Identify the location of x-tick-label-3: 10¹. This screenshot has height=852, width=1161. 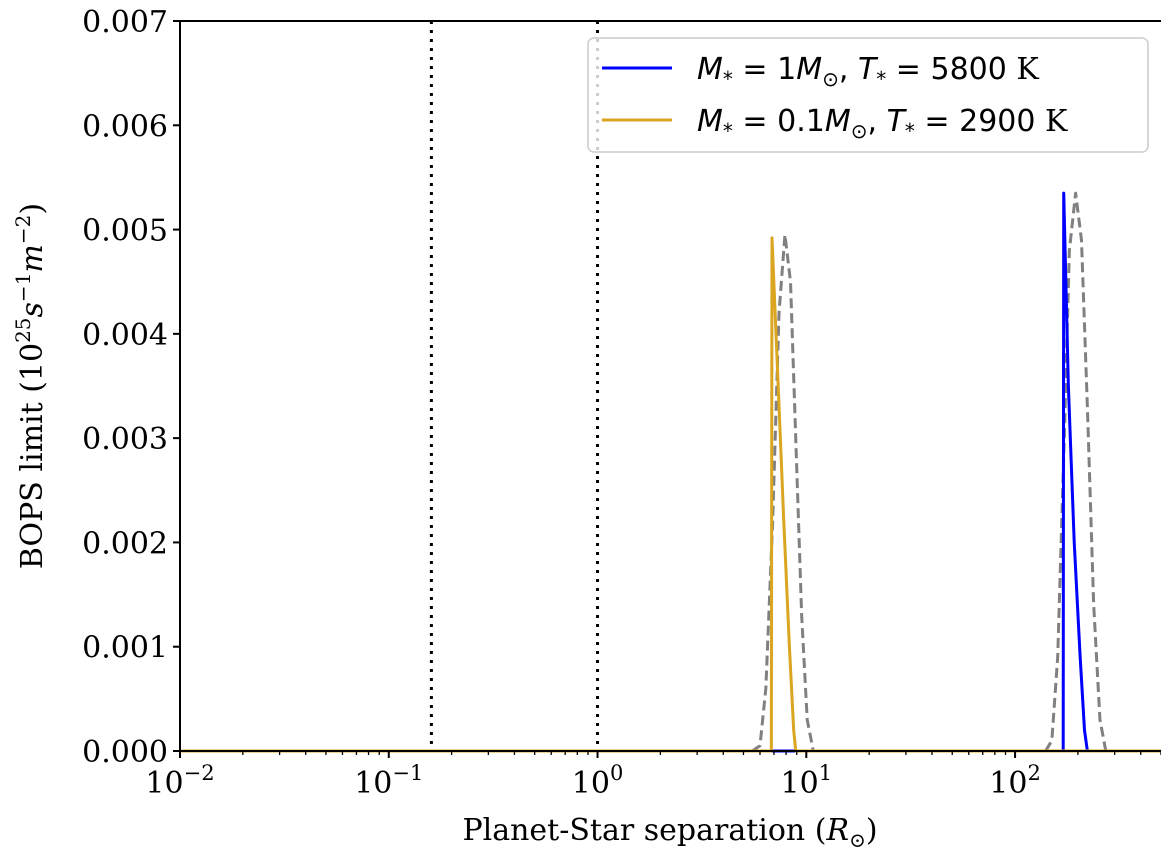
(807, 781).